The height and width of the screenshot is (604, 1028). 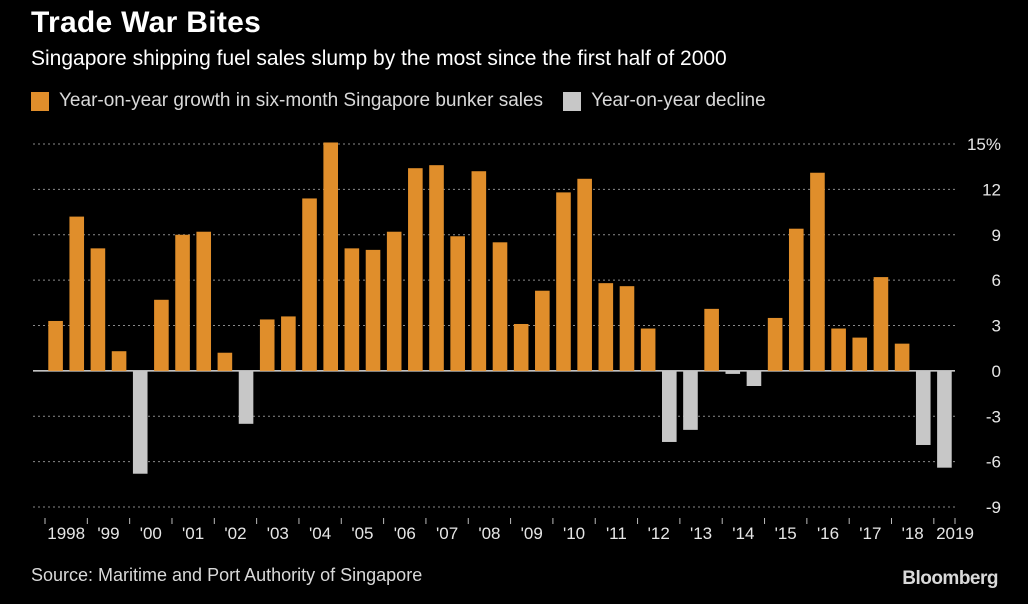 I want to click on brand-logo: Bloomberg, so click(x=950, y=578).